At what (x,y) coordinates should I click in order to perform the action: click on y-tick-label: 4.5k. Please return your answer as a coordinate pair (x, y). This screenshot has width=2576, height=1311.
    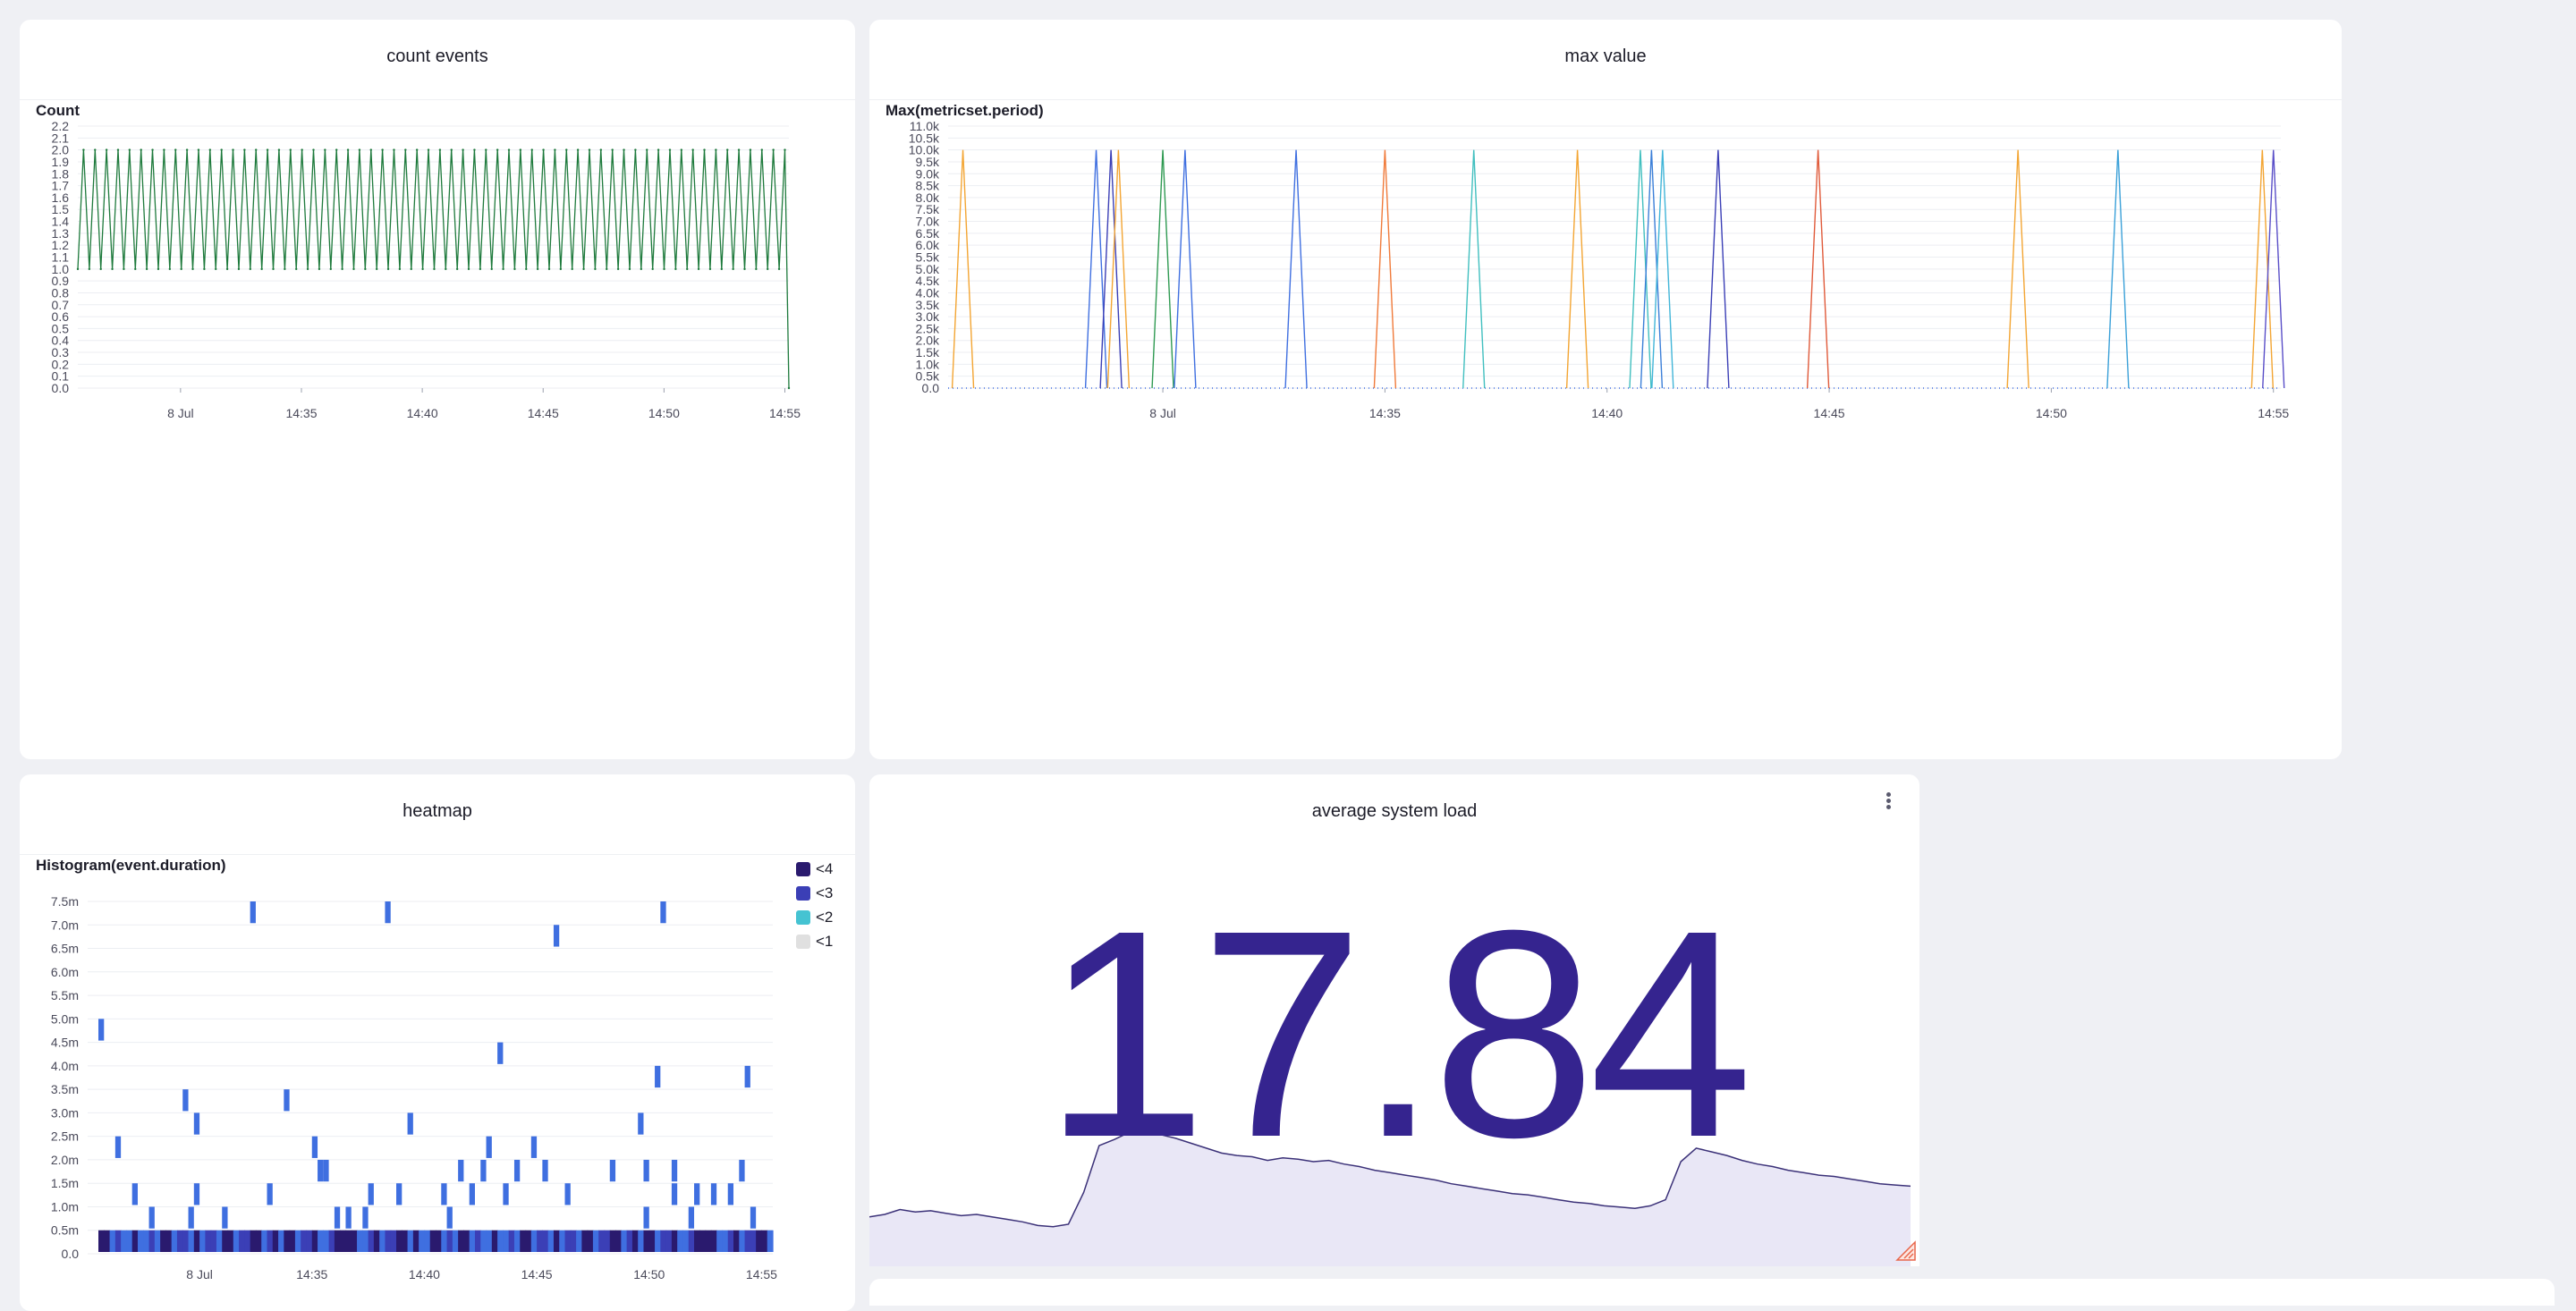
    Looking at the image, I should click on (928, 281).